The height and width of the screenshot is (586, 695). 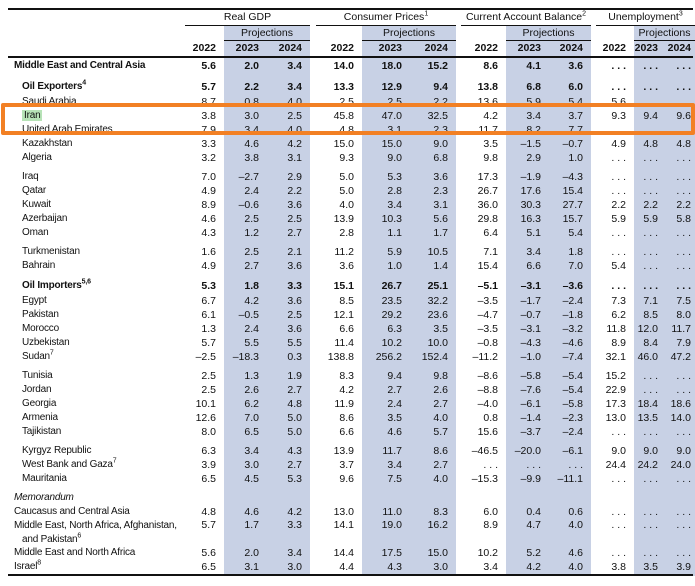 I want to click on value-cell: 5.7, so click(x=440, y=432).